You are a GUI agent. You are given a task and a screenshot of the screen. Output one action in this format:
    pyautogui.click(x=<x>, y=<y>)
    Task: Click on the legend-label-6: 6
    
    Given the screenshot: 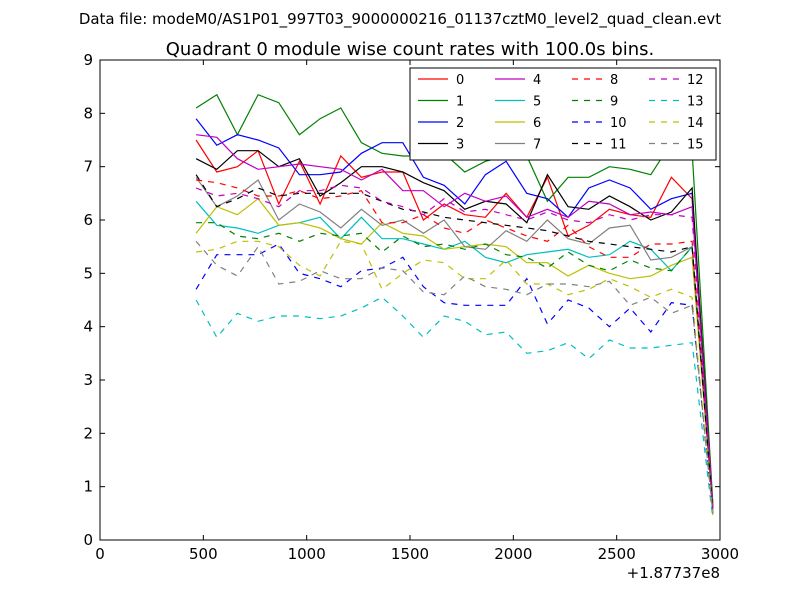 What is the action you would take?
    pyautogui.click(x=537, y=123)
    